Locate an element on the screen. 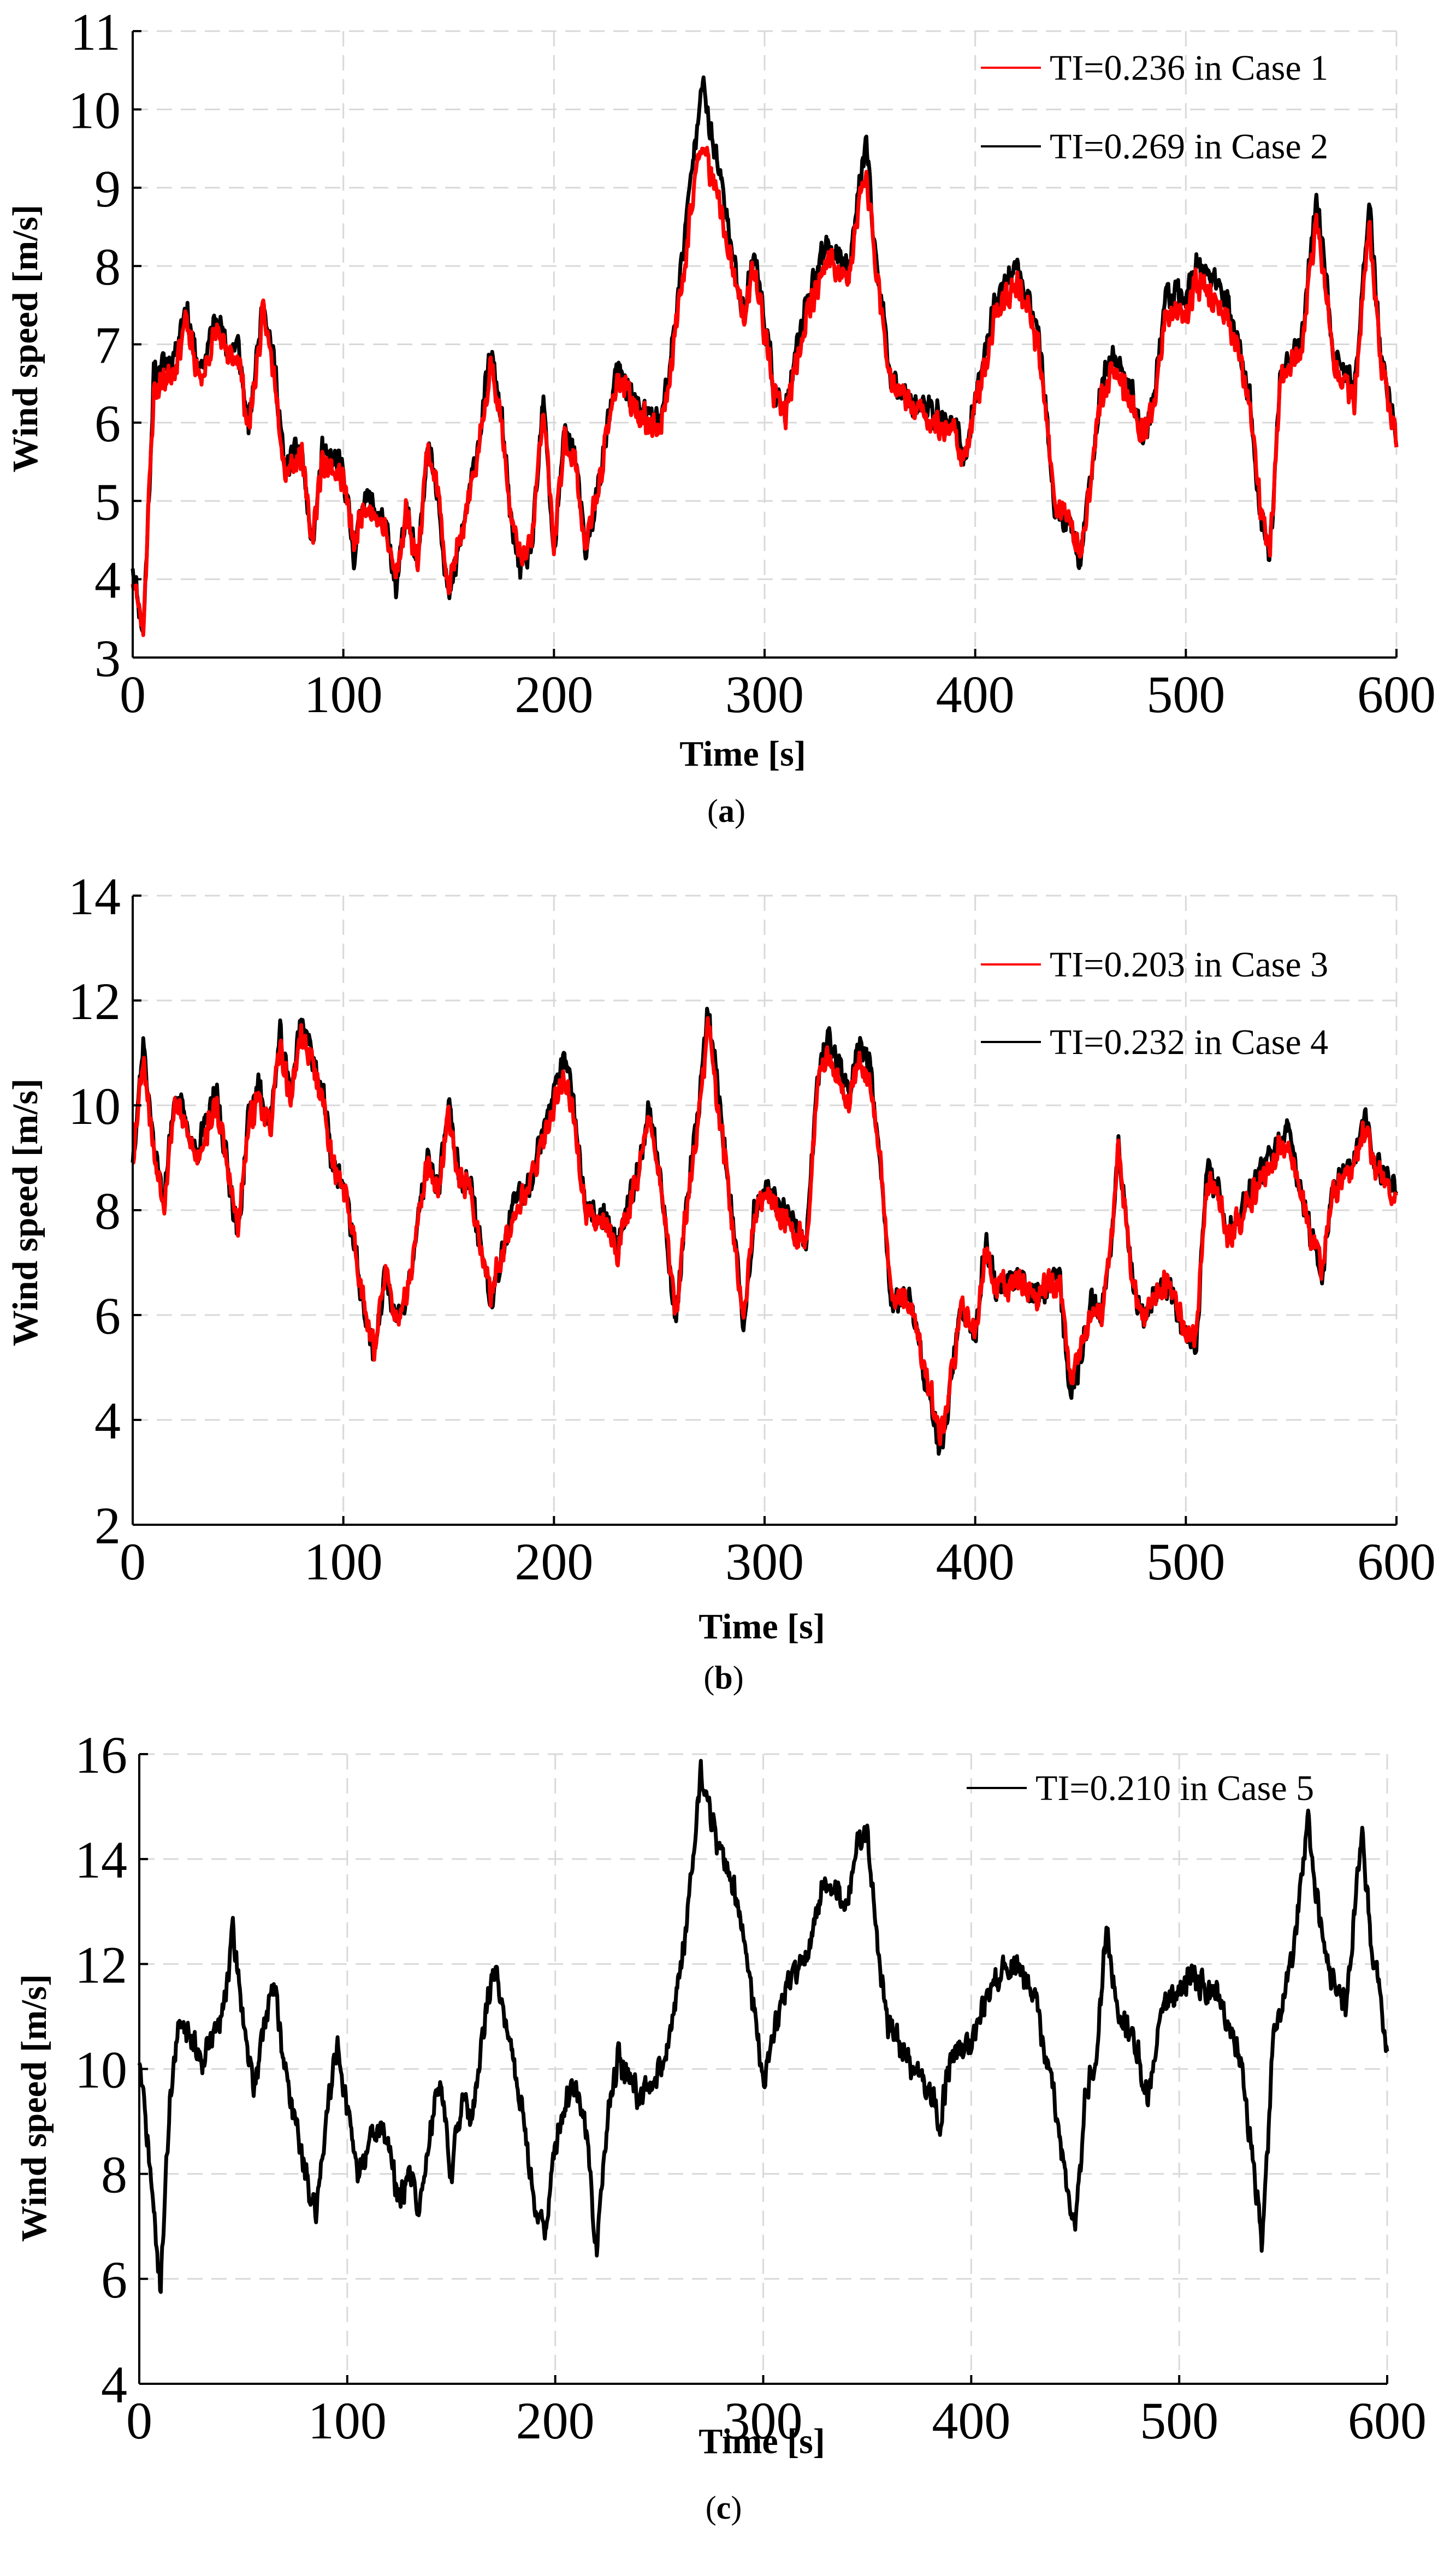 The image size is (1456, 2558). x-tick-label-a-6: 600 is located at coordinates (1396, 694).